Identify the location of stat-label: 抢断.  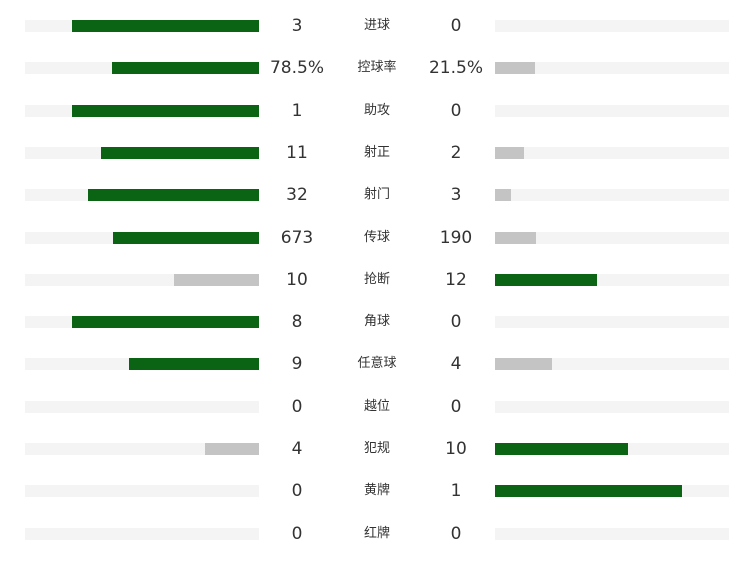
(376, 279).